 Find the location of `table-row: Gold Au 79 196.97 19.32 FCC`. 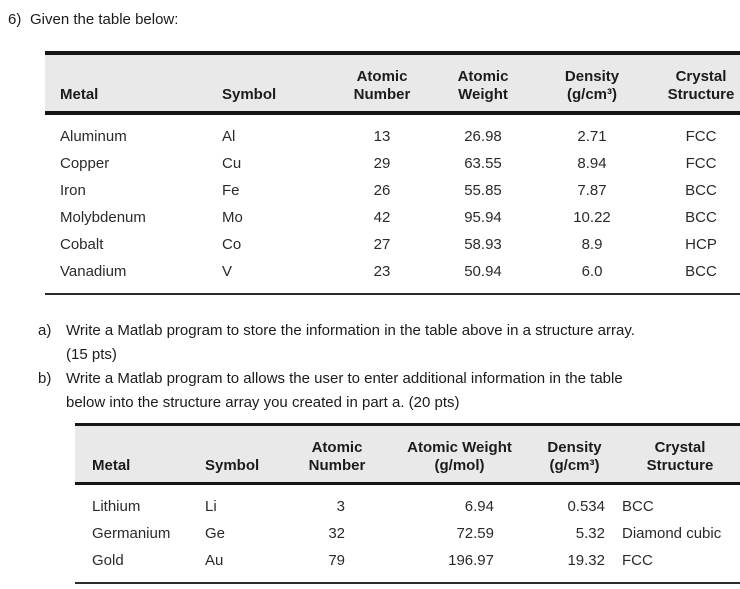

table-row: Gold Au 79 196.97 19.32 FCC is located at coordinates (407, 565).